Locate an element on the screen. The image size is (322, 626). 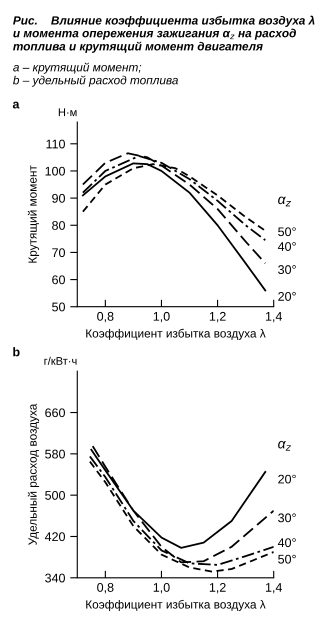
y-tick-label: 580 is located at coordinates (55, 454).